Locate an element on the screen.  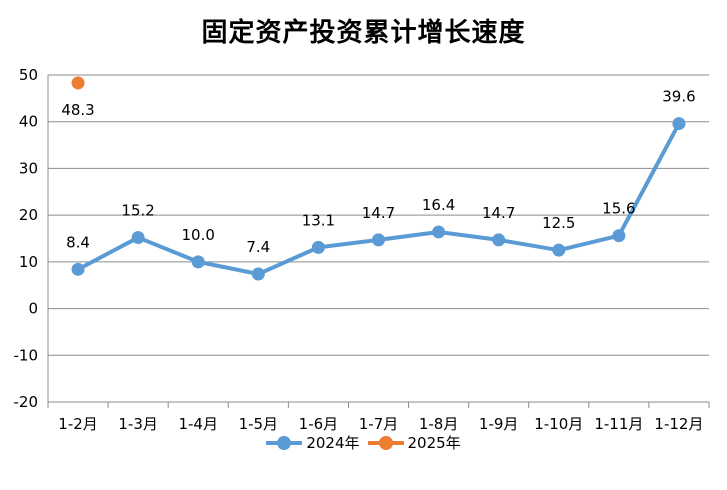
x-tick-label: 1-3月 is located at coordinates (138, 424).